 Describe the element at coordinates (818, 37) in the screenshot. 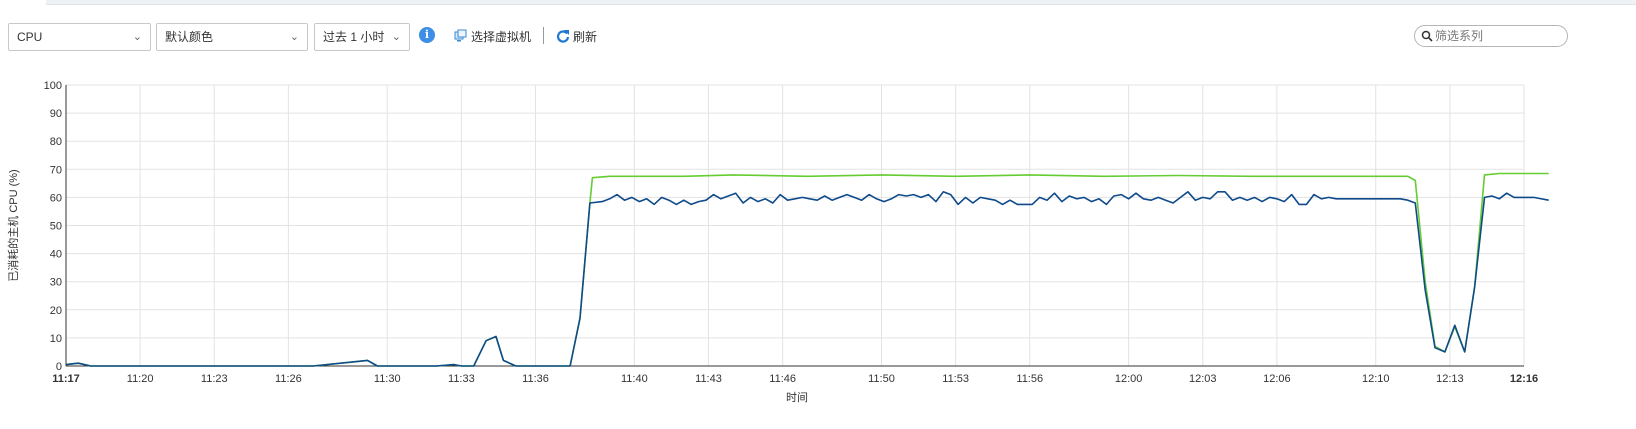

I see `chart-toolbar: CPU ⌄ 默认颜色 ⌄ 过去 1 小时 ⌄ i 选择虚拟机 刷新` at that location.